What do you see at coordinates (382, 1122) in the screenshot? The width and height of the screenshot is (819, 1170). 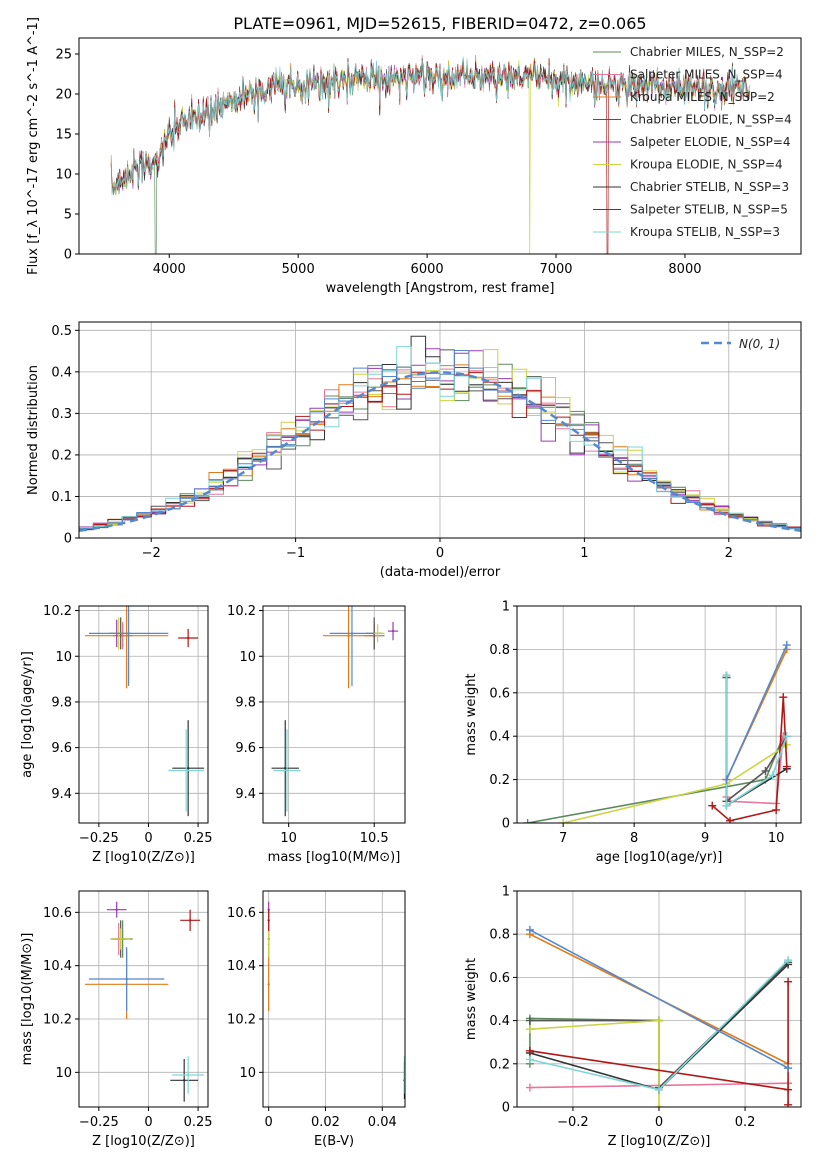 I see `x-tick-label: 0.04` at bounding box center [382, 1122].